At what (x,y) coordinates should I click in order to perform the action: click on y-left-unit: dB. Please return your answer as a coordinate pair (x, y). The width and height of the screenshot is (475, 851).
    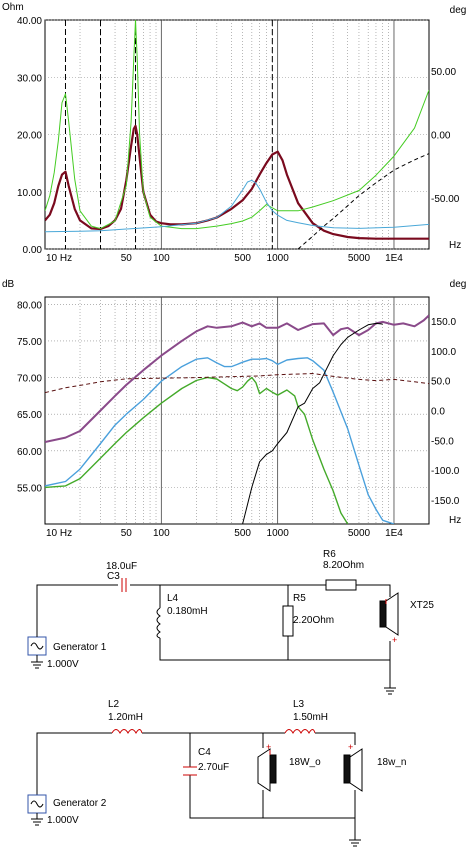
    Looking at the image, I should click on (8, 284).